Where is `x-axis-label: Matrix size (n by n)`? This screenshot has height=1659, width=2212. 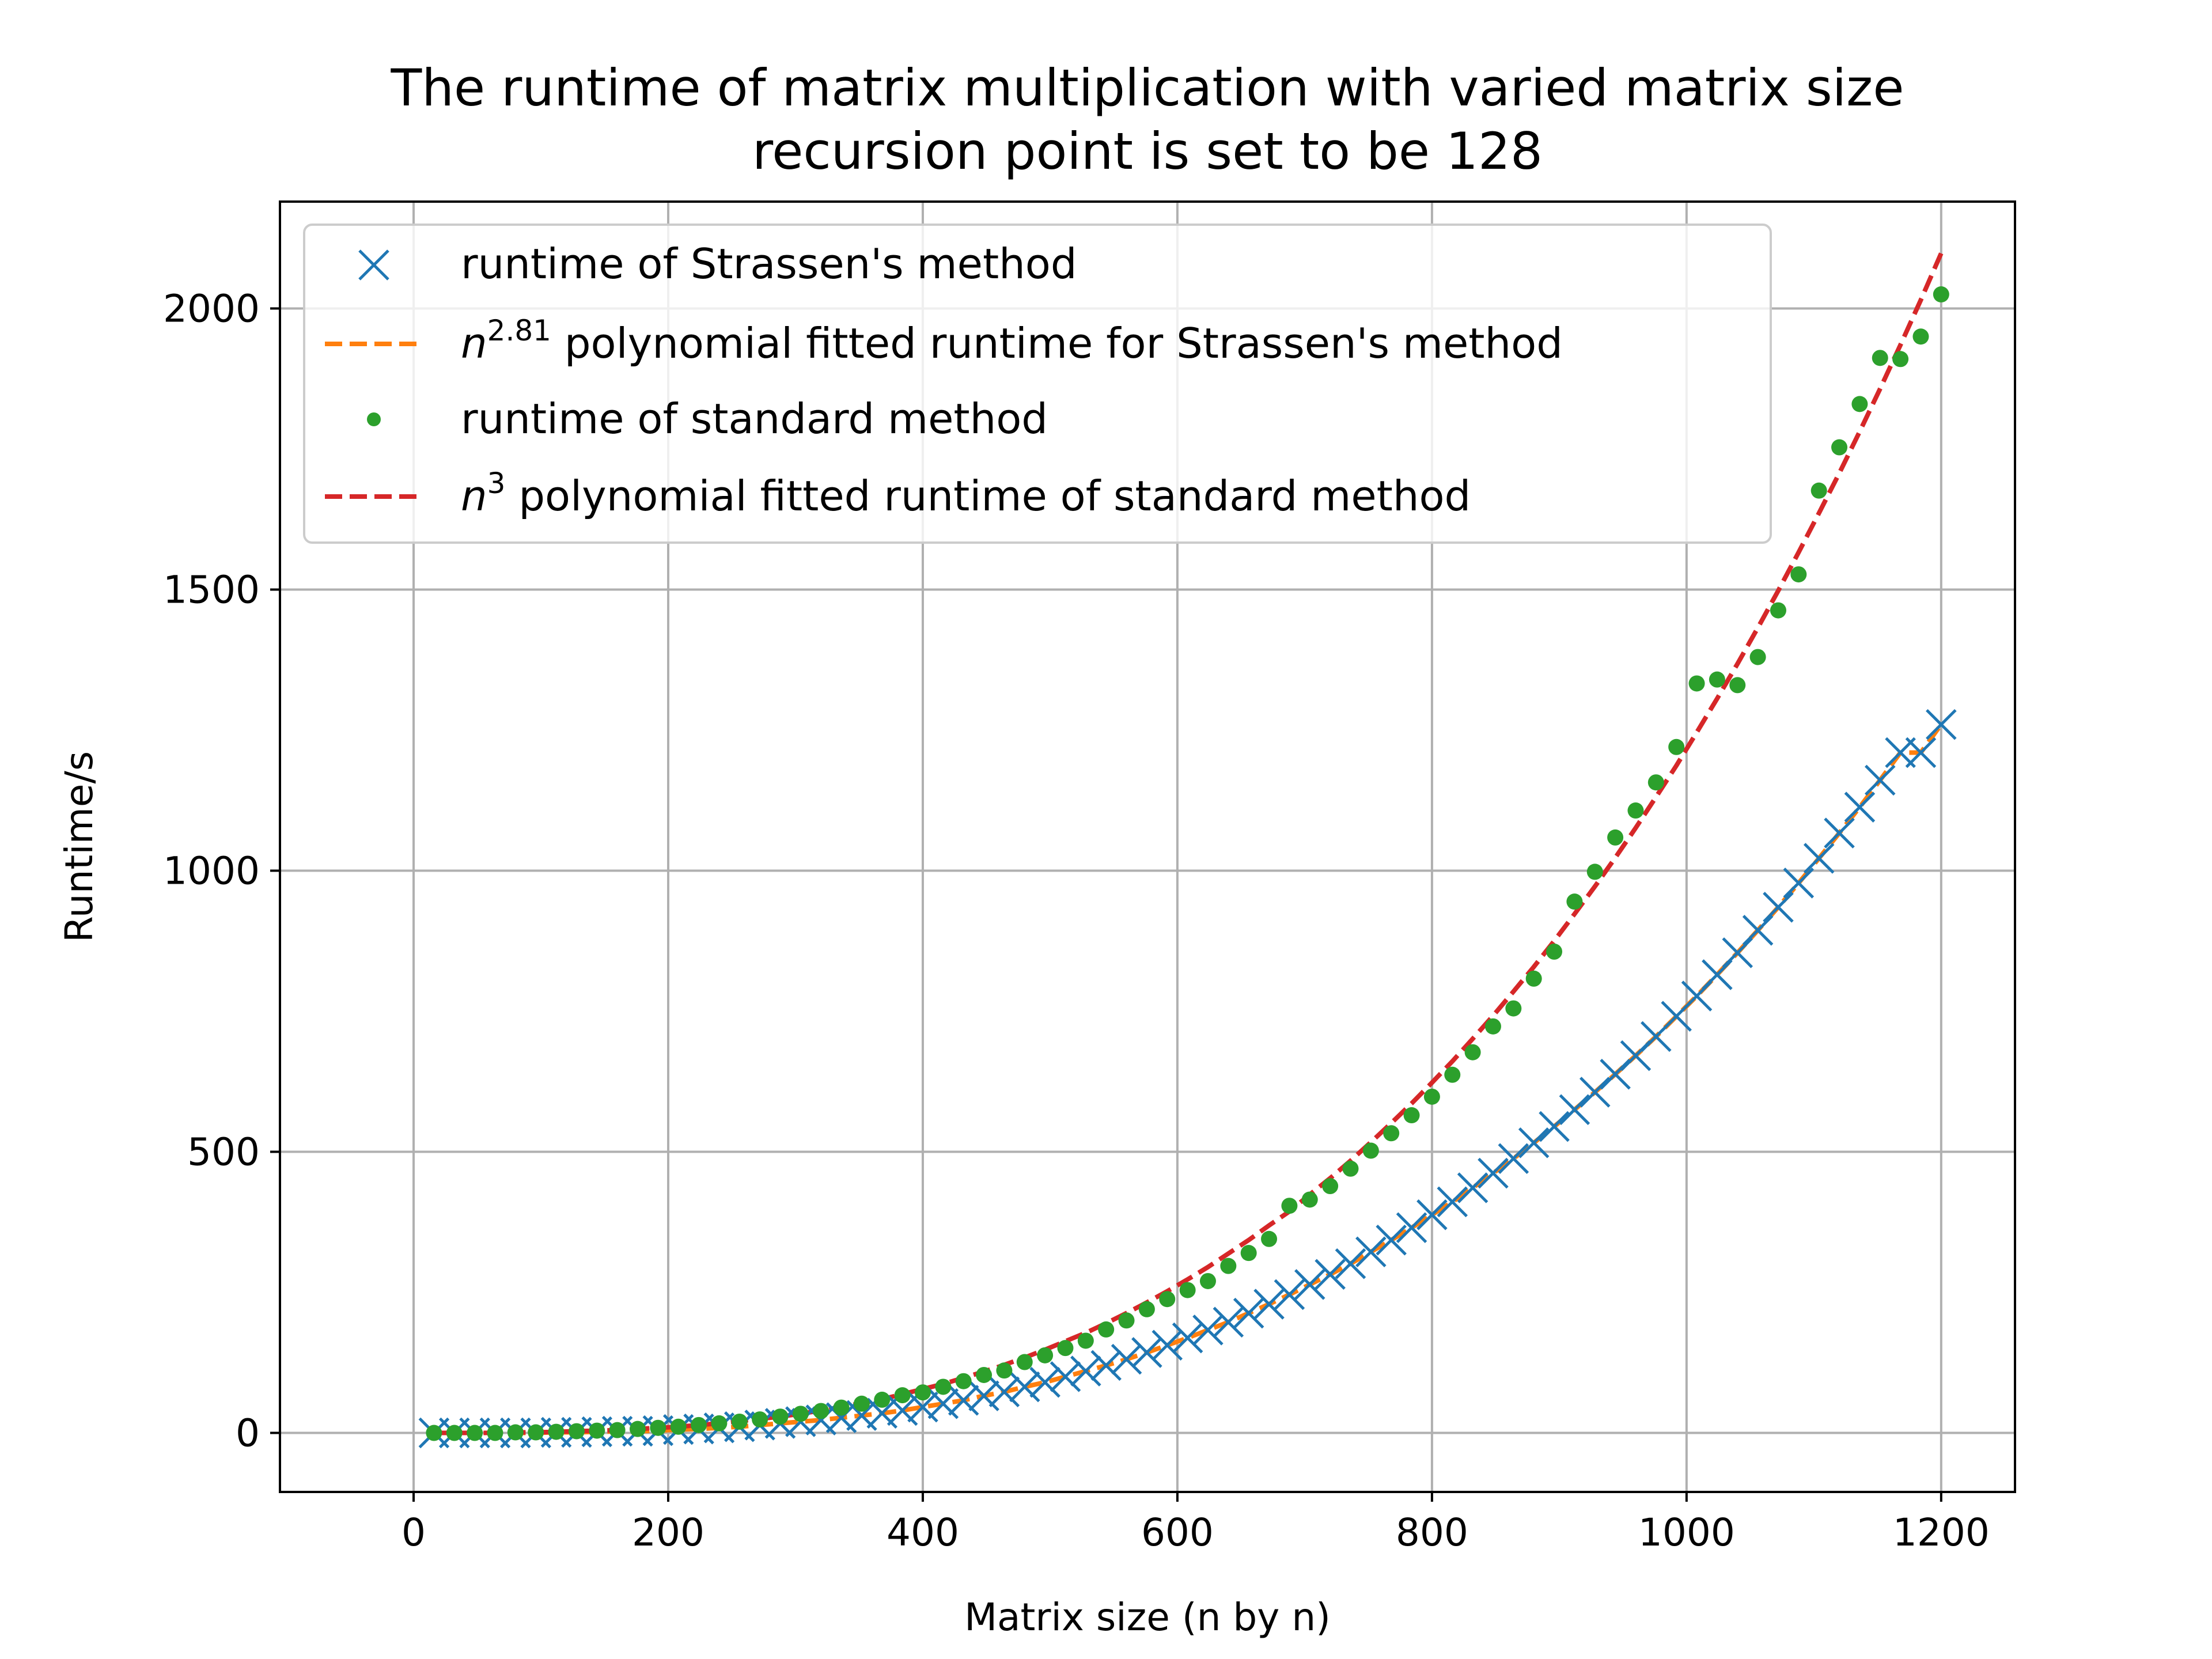 x-axis-label: Matrix size (n by n) is located at coordinates (1147, 1617).